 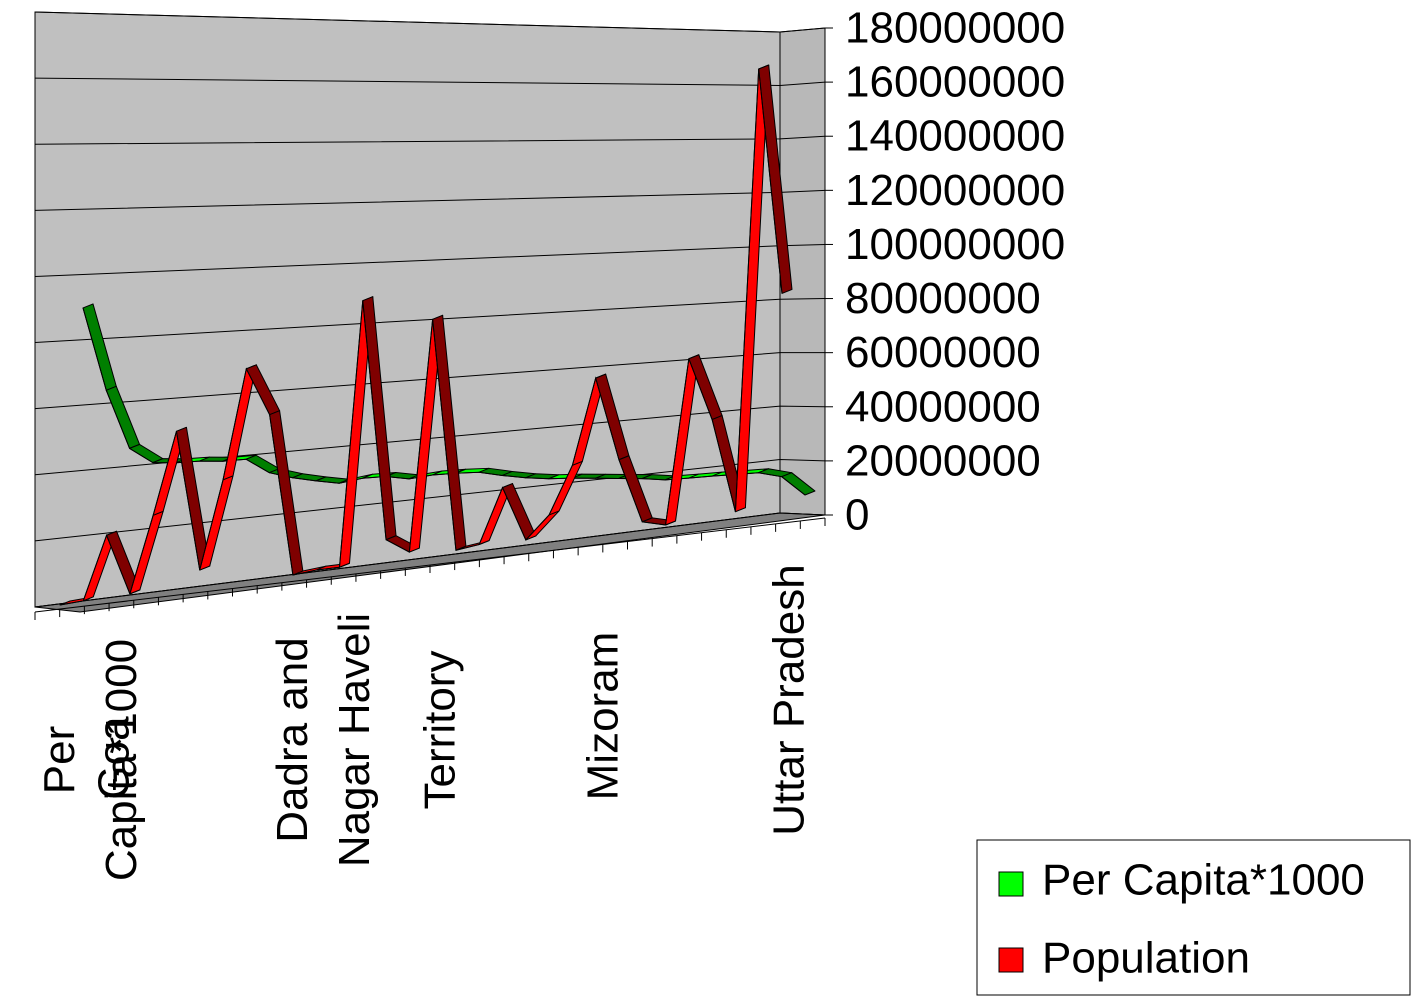 I want to click on y-tick-label: 180000000, so click(x=955, y=28).